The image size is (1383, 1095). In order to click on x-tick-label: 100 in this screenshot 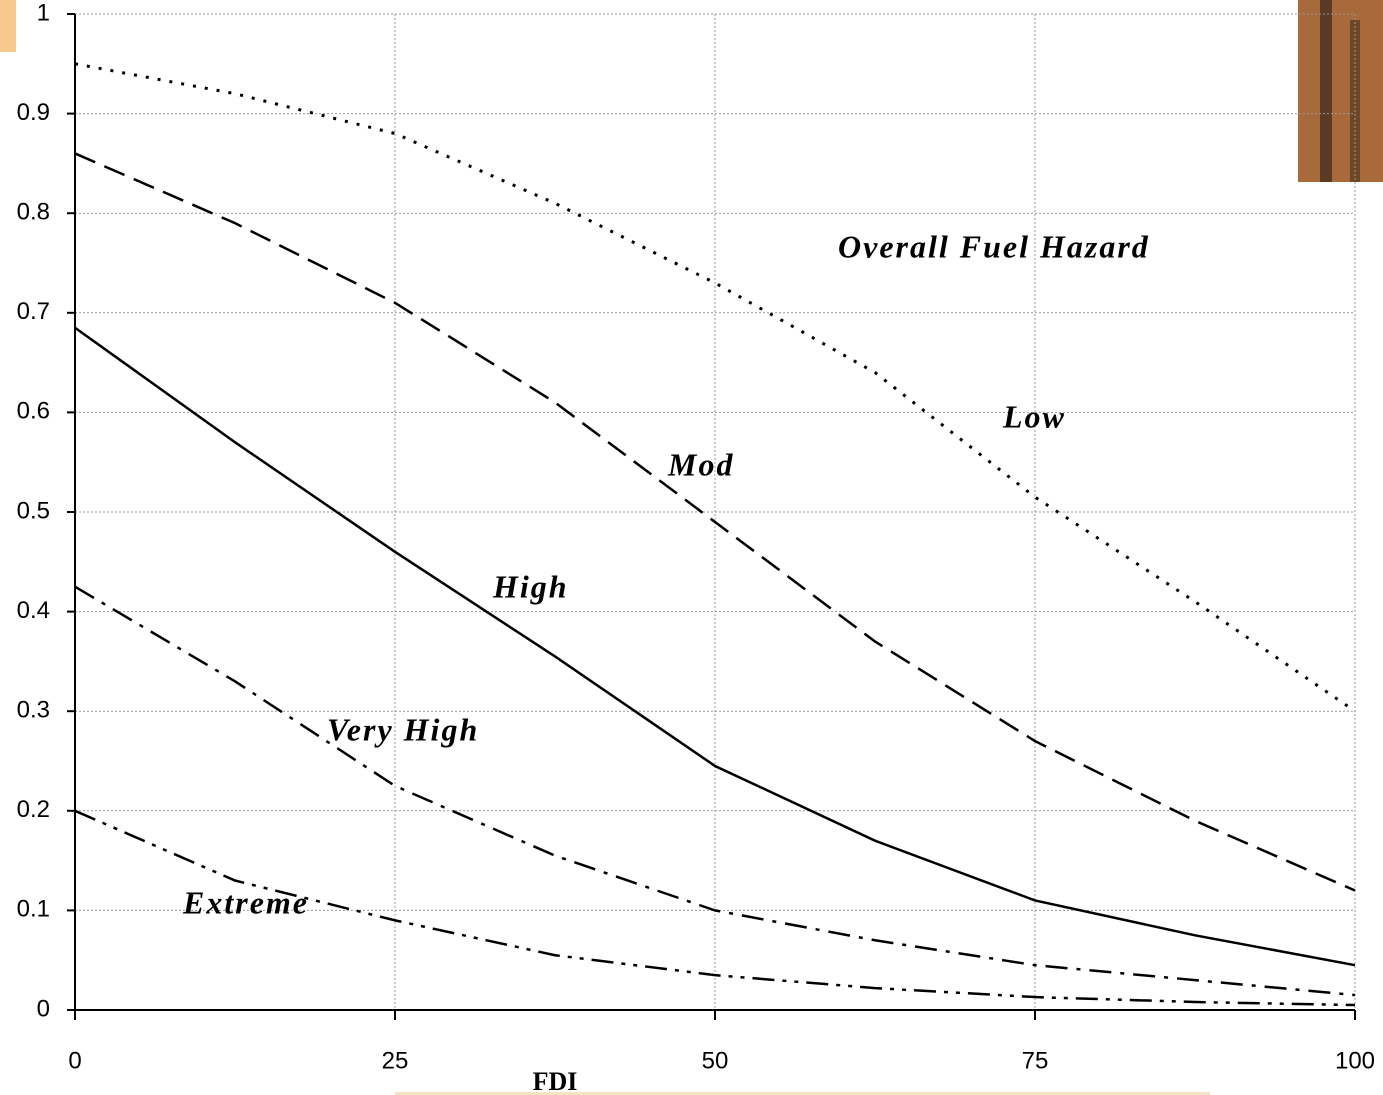, I will do `click(1355, 1060)`.